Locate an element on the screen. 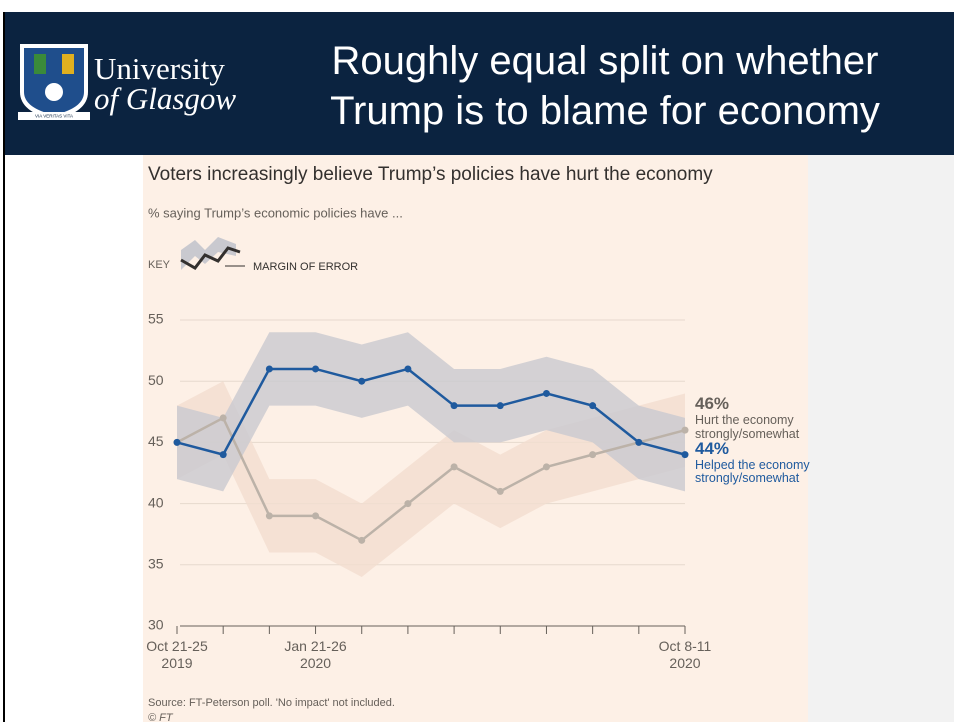  y-tick-label: 55 is located at coordinates (156, 319).